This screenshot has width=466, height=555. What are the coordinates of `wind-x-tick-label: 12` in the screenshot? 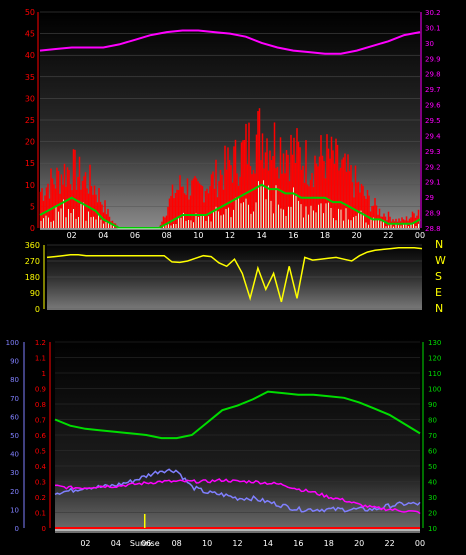 It's located at (230, 235).